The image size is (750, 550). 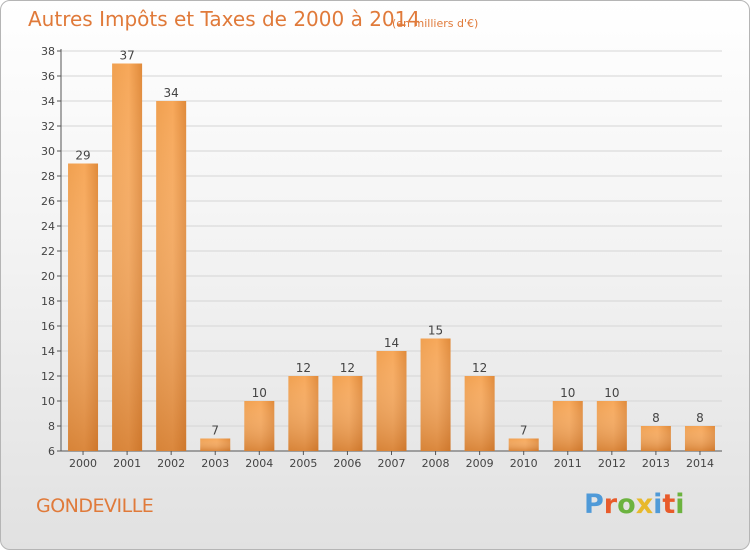 What do you see at coordinates (644, 504) in the screenshot?
I see `logo-letter: x` at bounding box center [644, 504].